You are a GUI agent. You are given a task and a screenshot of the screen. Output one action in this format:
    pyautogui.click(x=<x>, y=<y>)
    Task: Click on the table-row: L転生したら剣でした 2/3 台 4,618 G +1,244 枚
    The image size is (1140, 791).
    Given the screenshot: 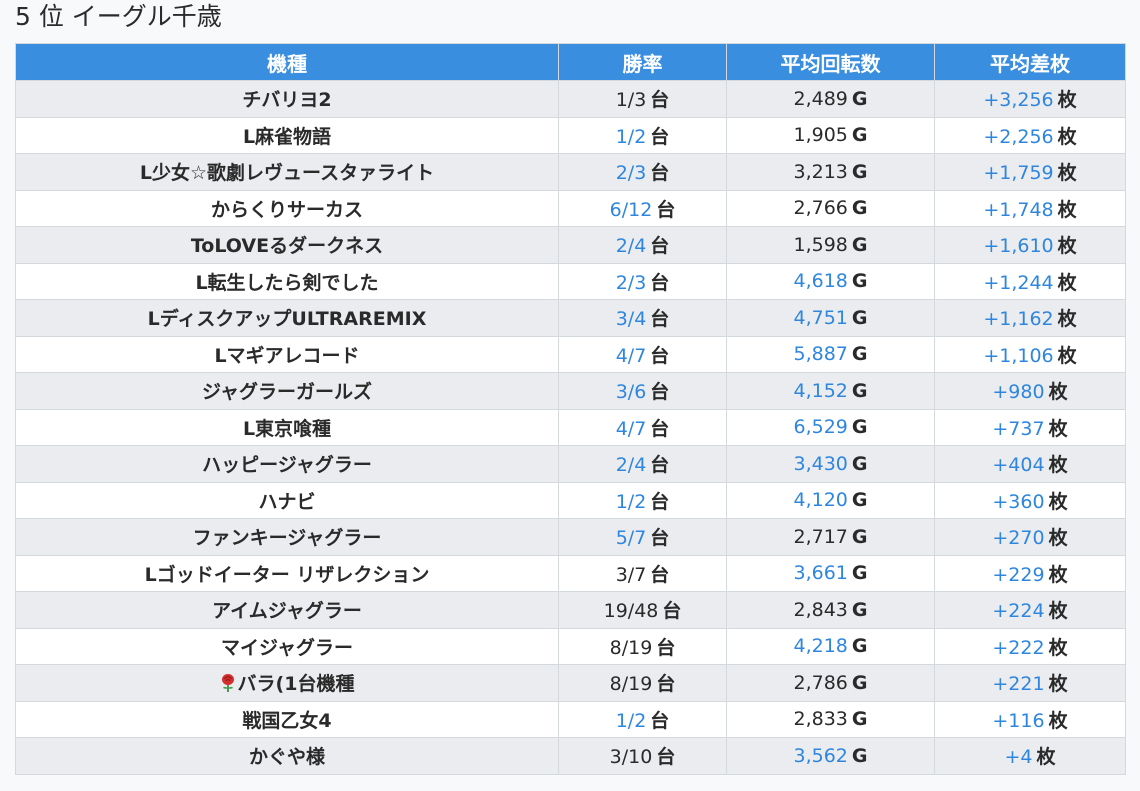 What is the action you would take?
    pyautogui.click(x=570, y=281)
    